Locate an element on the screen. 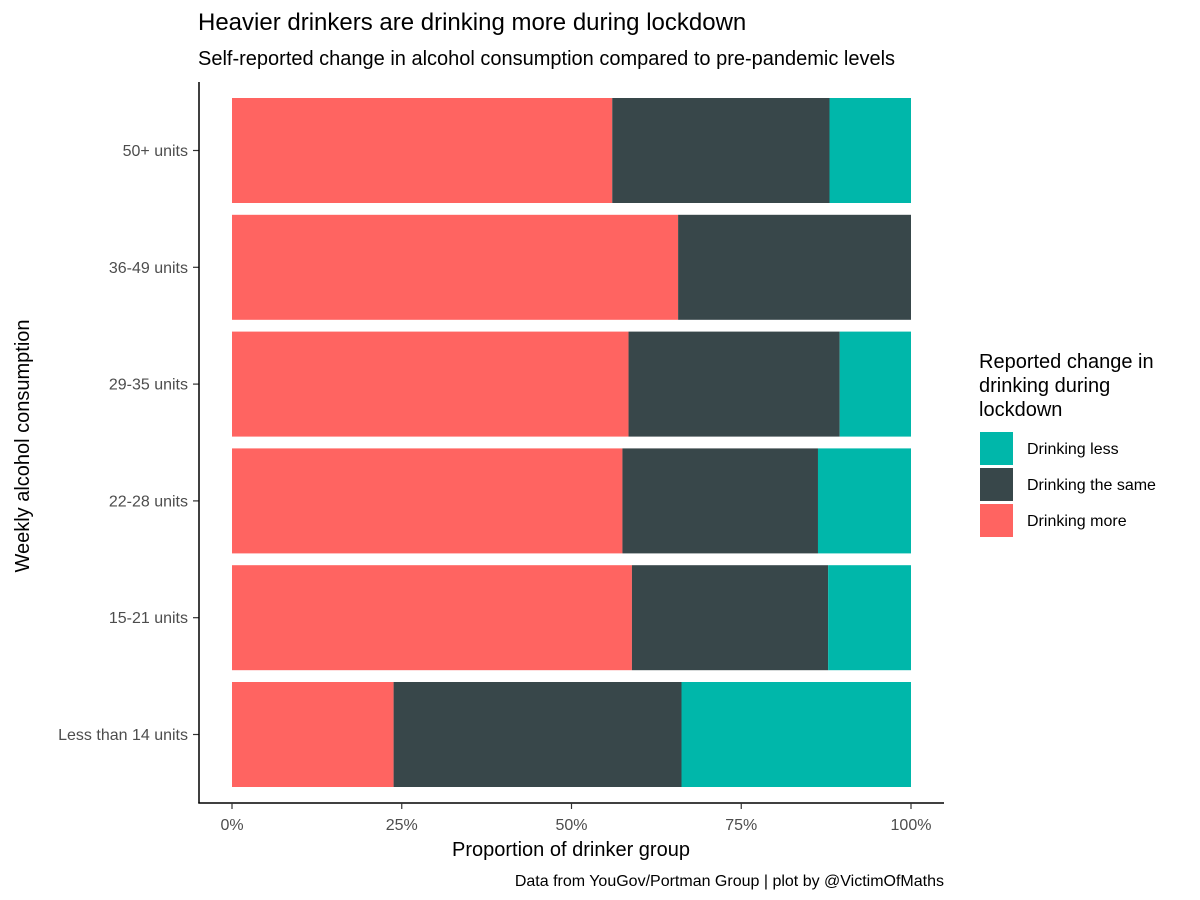 The width and height of the screenshot is (1200, 900). bar-15-21-units-drinking-more is located at coordinates (432, 618).